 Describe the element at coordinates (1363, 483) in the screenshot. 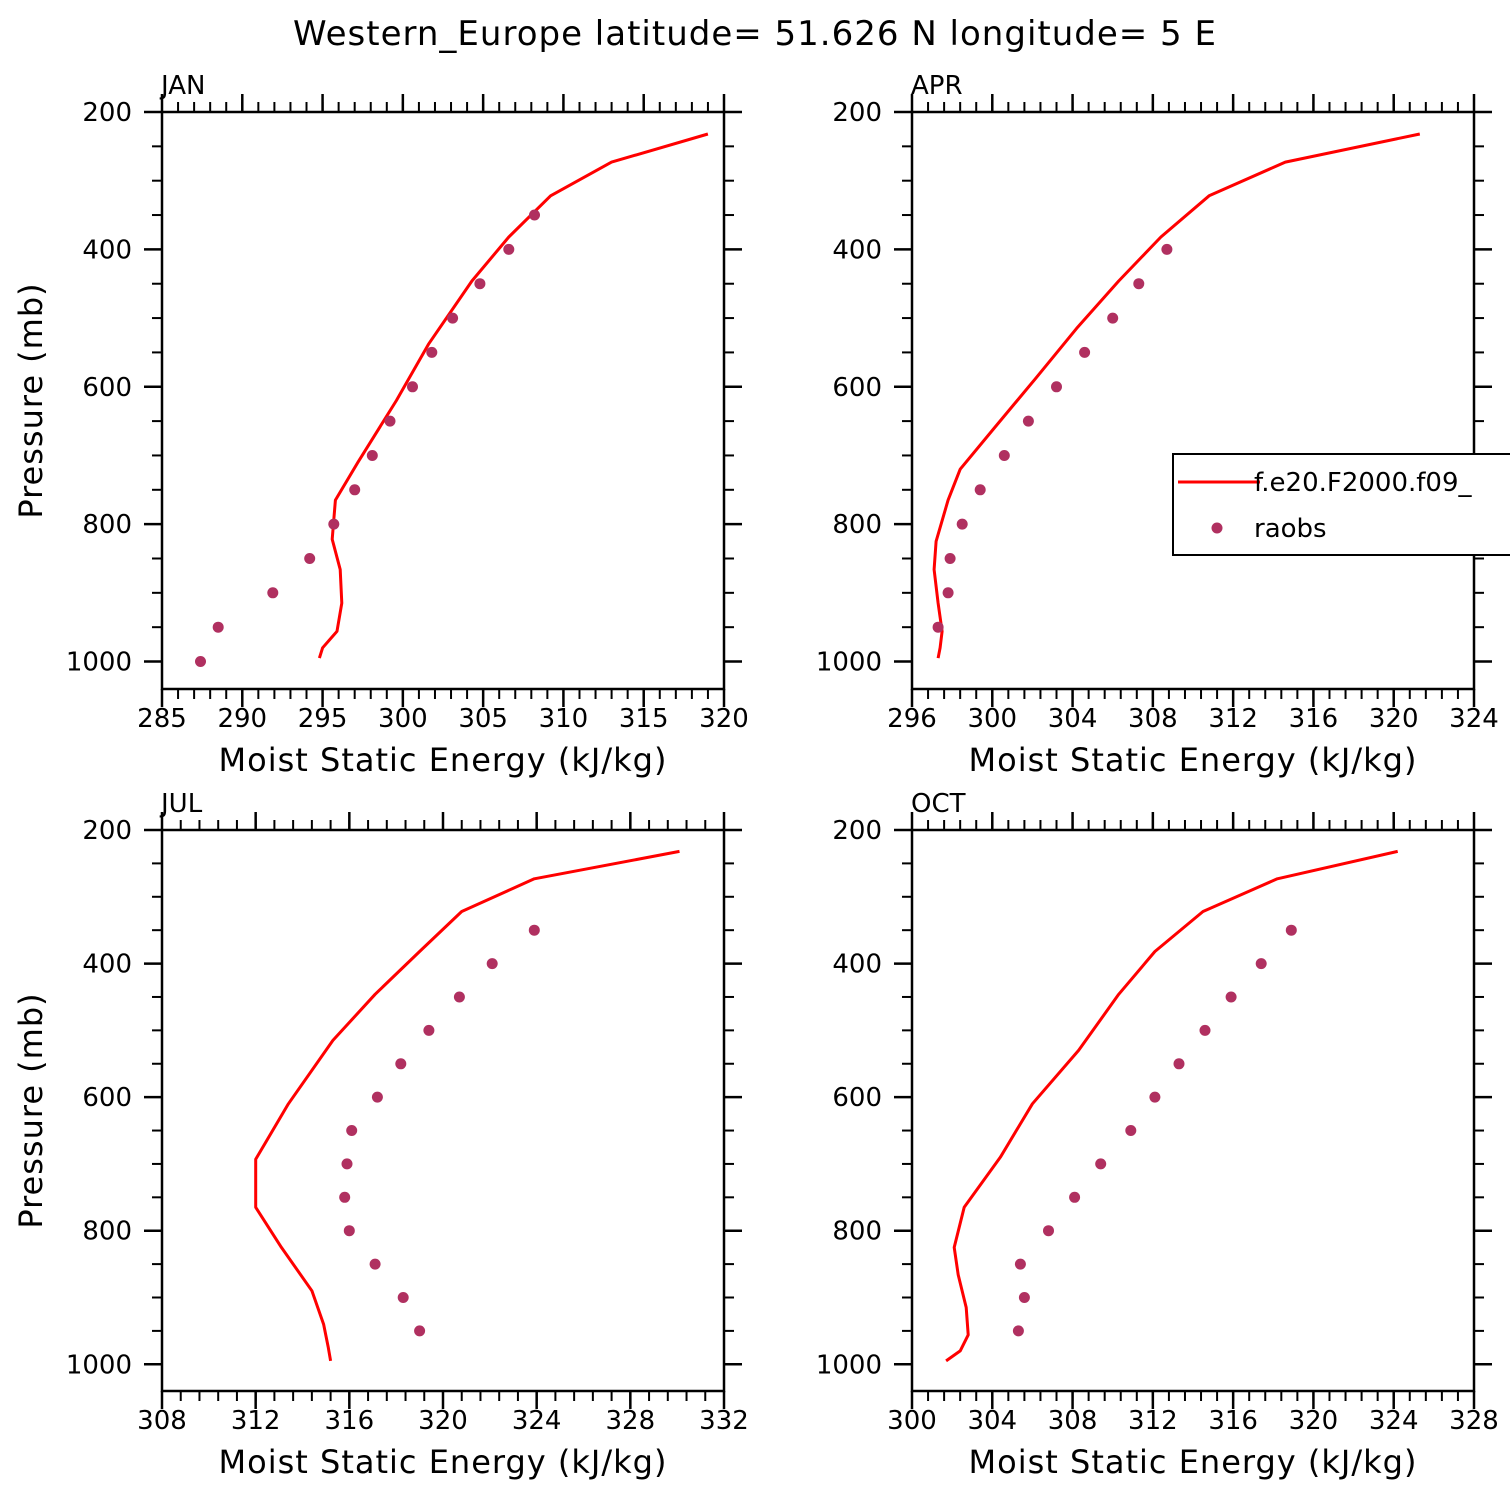

I see `legend-label-model: f.e20.F2000.f09_` at that location.